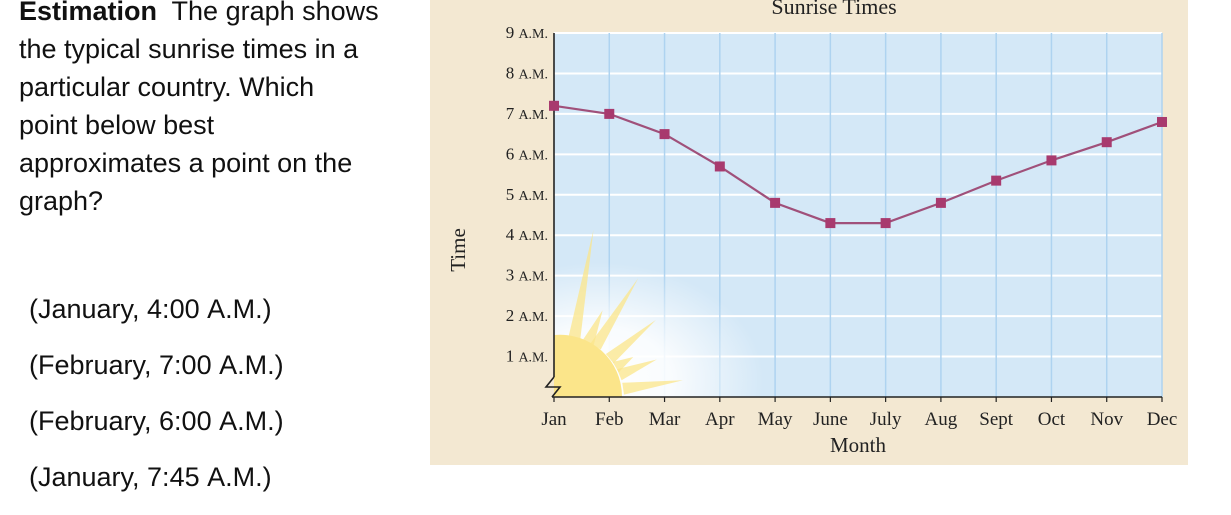 This screenshot has height=515, width=1231. What do you see at coordinates (527, 315) in the screenshot?
I see `y-tick-label: 2 A.M.` at bounding box center [527, 315].